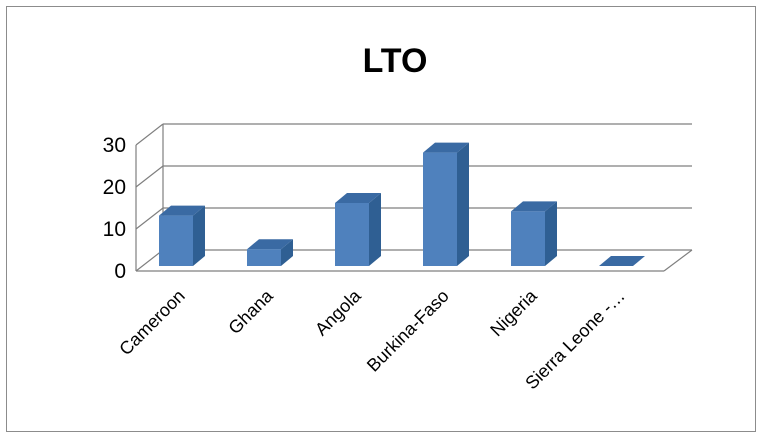 The height and width of the screenshot is (433, 767). I want to click on floor-right-edge, so click(678, 260).